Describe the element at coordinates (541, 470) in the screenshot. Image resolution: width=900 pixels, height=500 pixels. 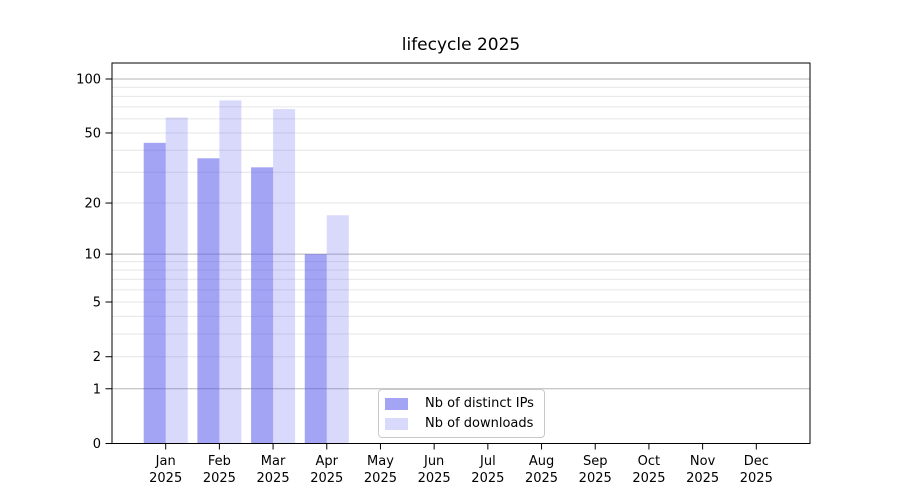
I see `x-tick-label: Aug 2025` at that location.